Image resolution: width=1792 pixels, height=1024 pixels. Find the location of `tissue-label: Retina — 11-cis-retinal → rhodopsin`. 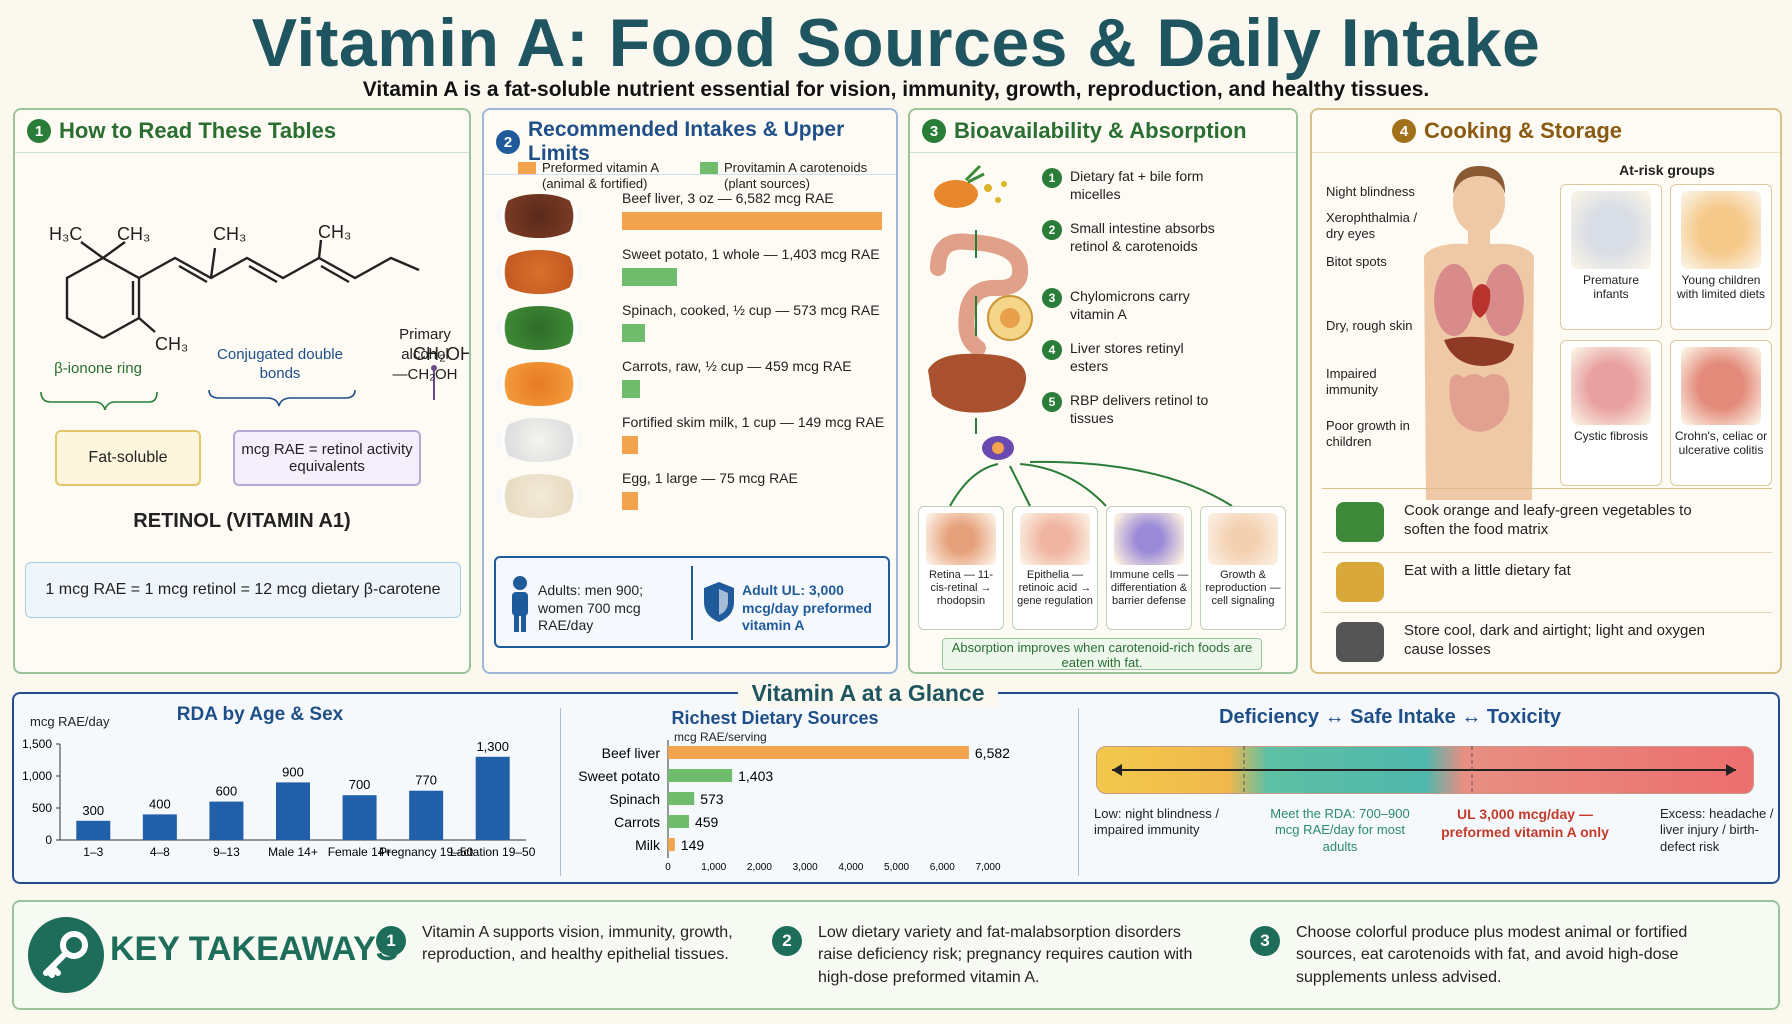

tissue-label: Retina — 11-cis-retinal → rhodopsin is located at coordinates (961, 588).